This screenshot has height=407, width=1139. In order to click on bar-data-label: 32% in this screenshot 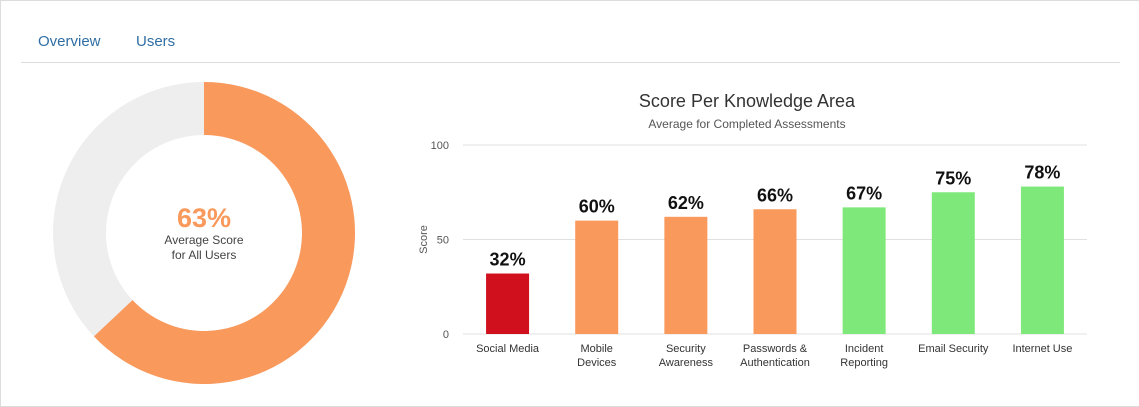, I will do `click(508, 260)`.